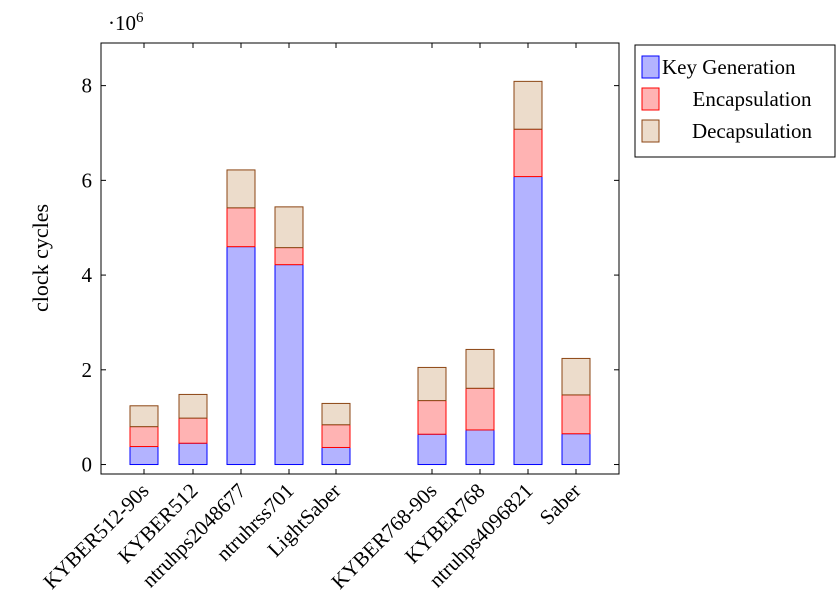 Image resolution: width=837 pixels, height=610 pixels. What do you see at coordinates (122, 23) in the screenshot?
I see `y-scale-base: ·10` at bounding box center [122, 23].